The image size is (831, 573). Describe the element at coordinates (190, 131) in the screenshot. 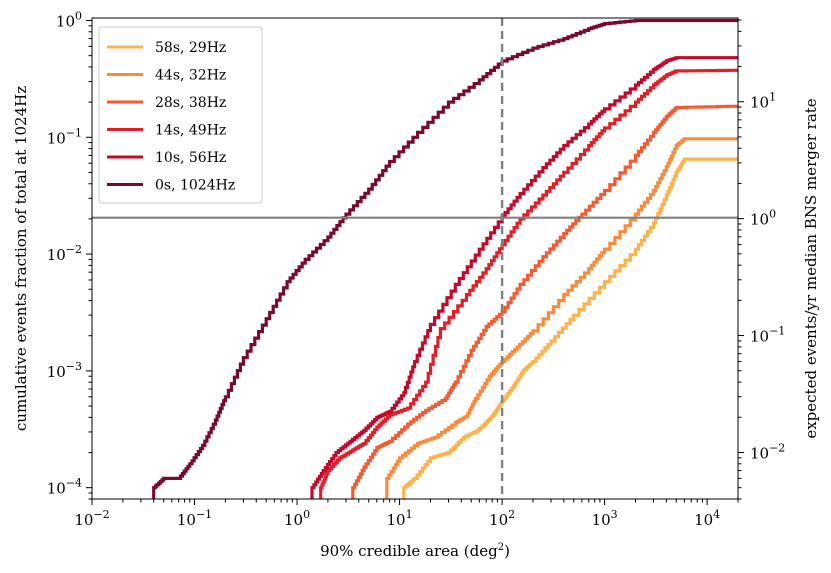

I see `legend-label-3: 14s, 49Hz` at that location.